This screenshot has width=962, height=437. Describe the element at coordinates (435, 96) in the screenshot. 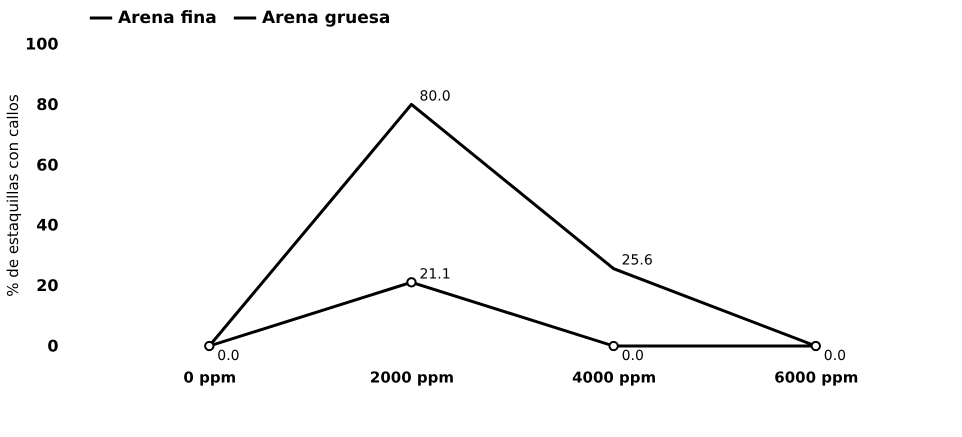

I see `data-label: 80.0` at that location.